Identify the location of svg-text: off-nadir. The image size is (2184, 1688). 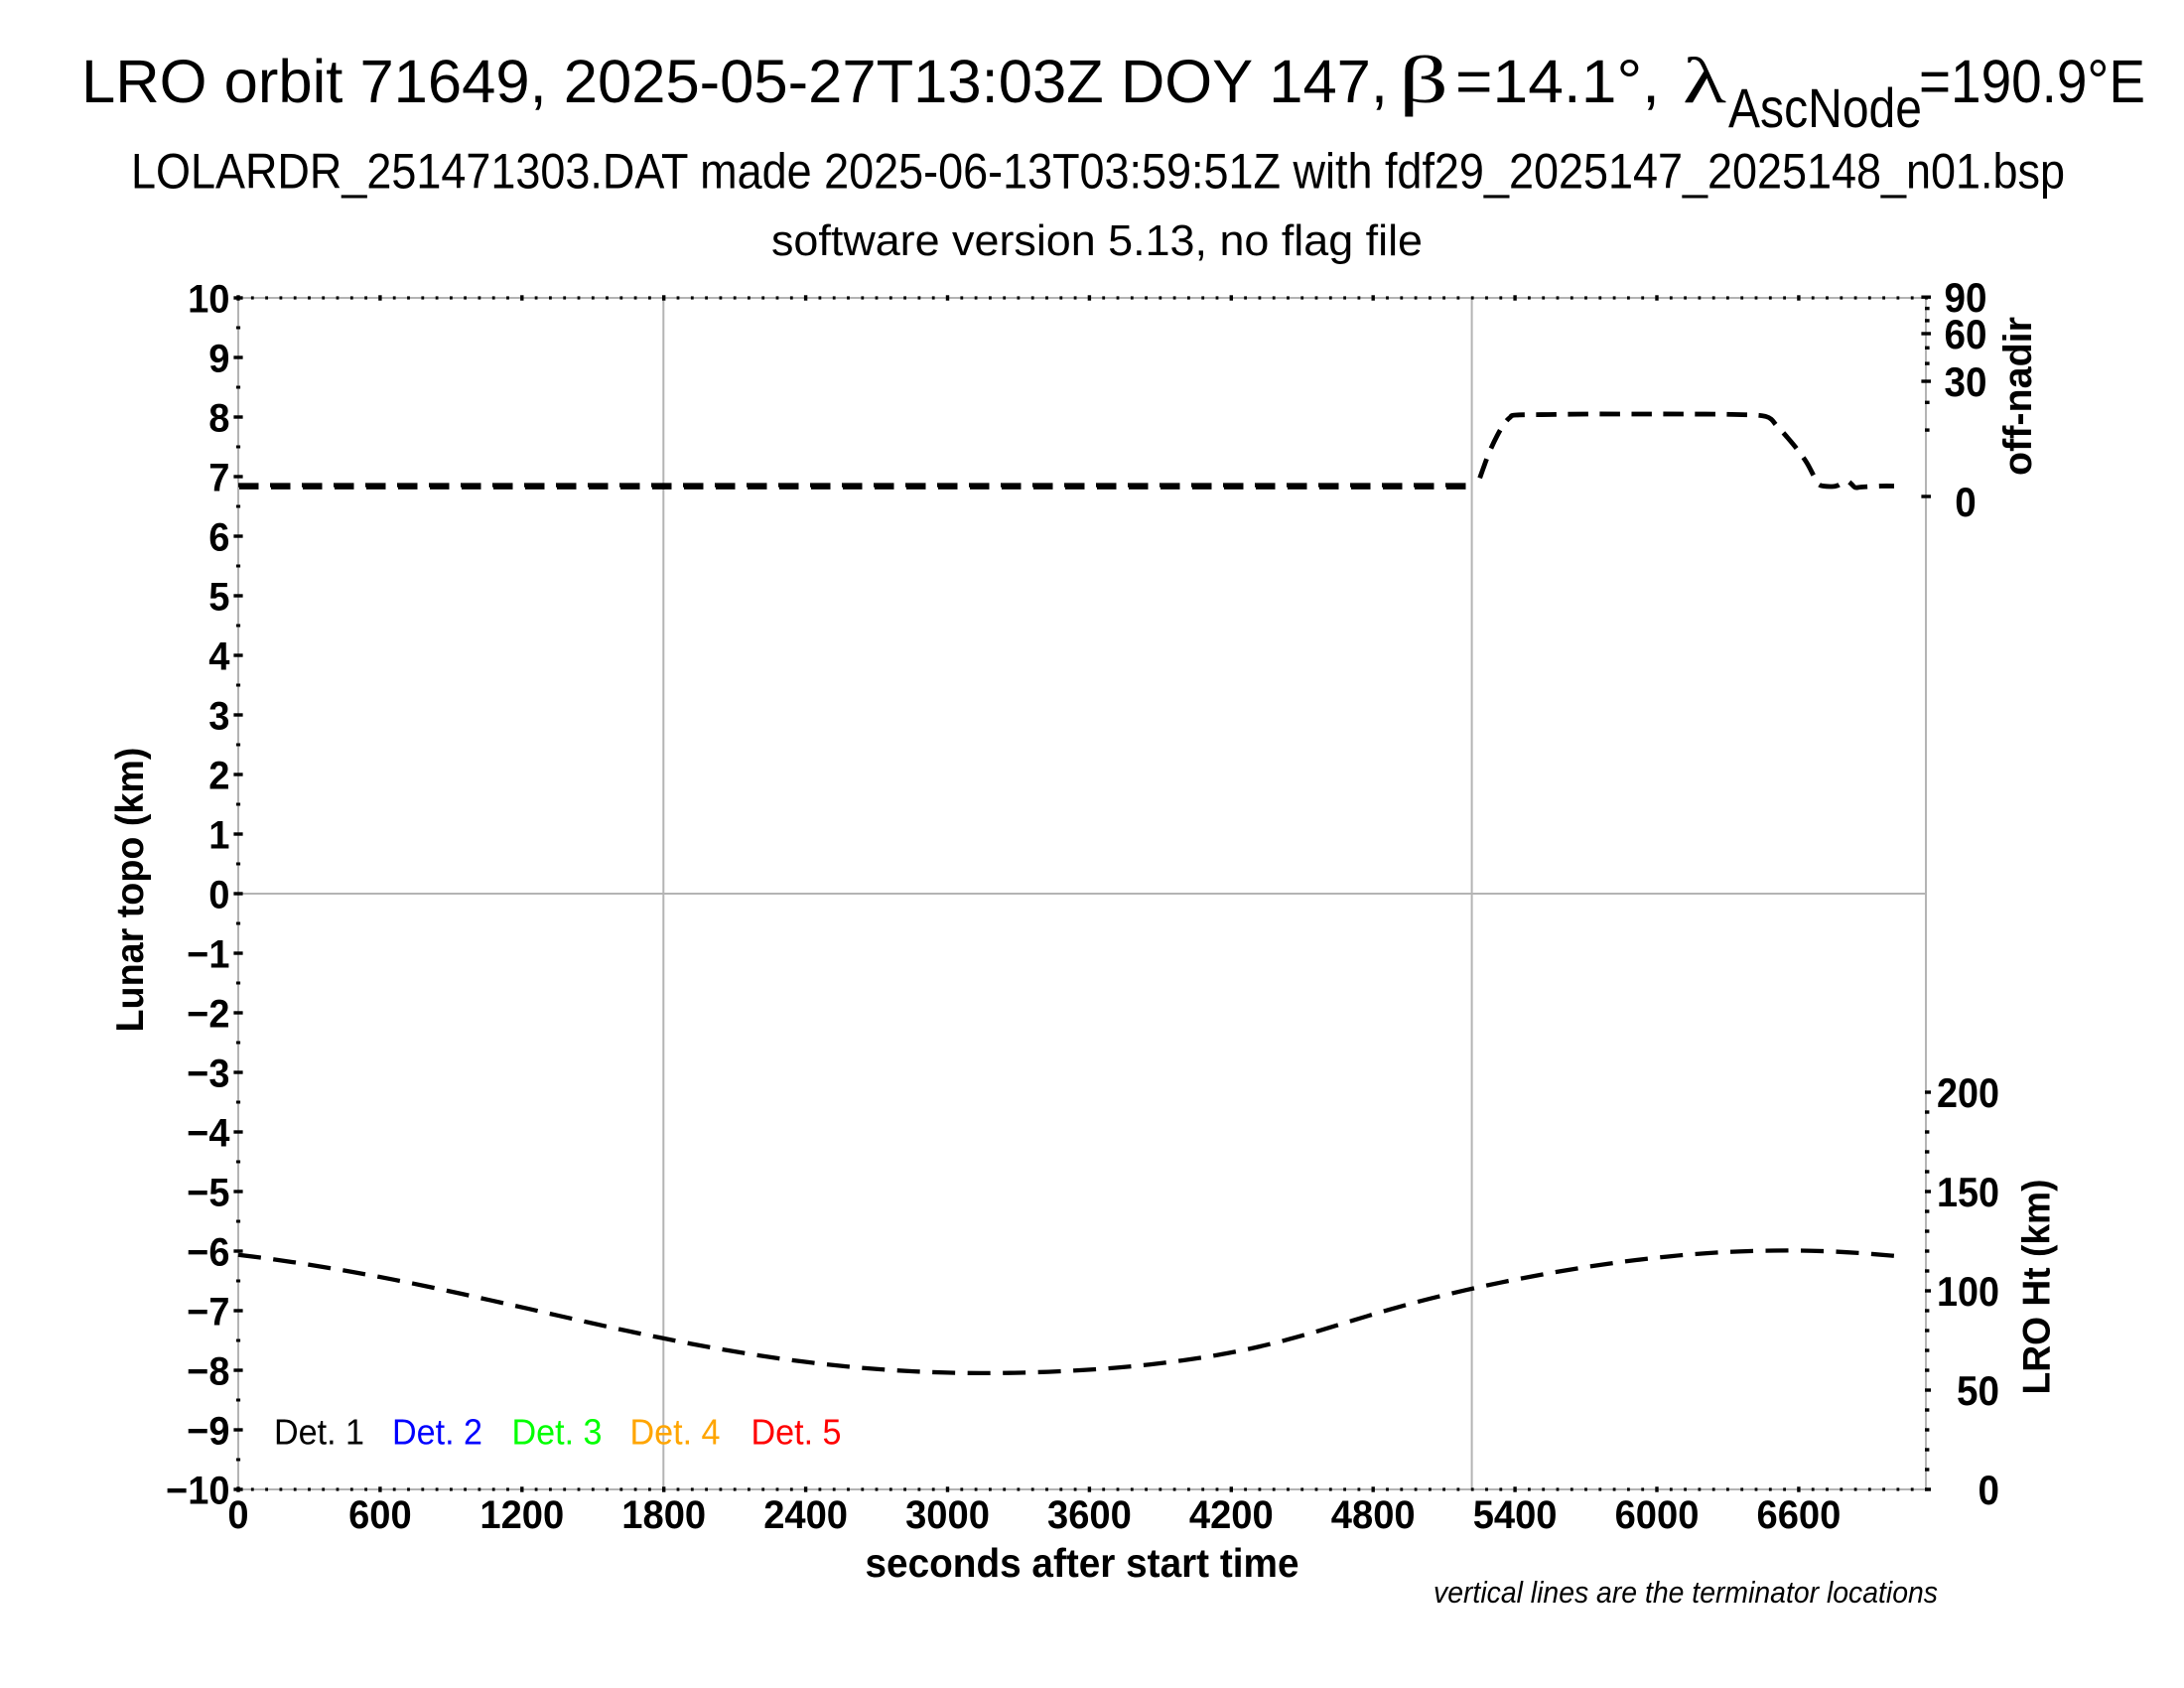
(2018, 396).